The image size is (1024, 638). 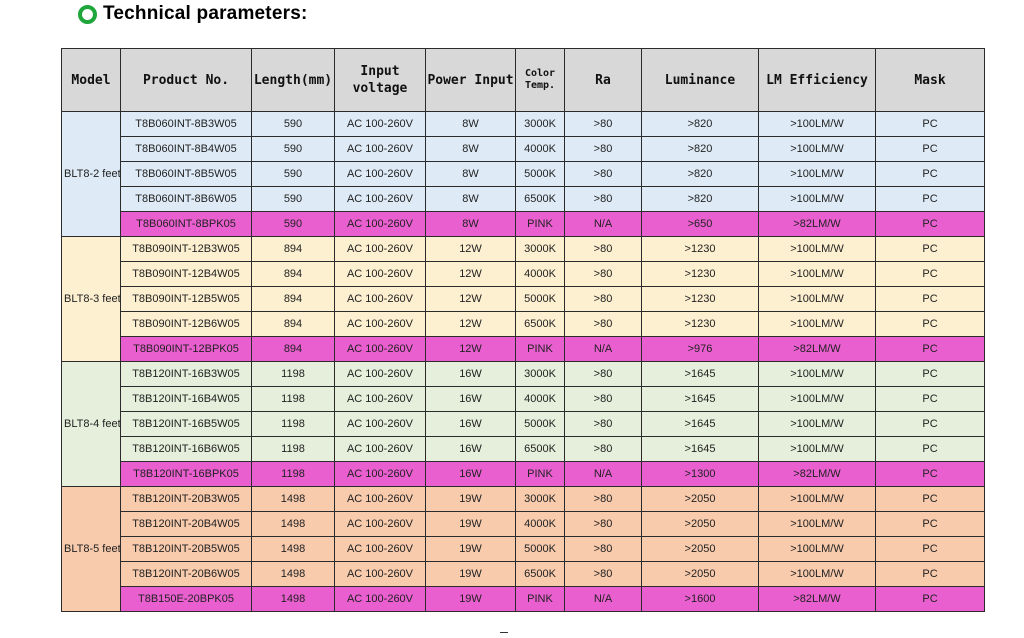 What do you see at coordinates (817, 224) in the screenshot?
I see `lm-efficiency-cell: >82LM/W` at bounding box center [817, 224].